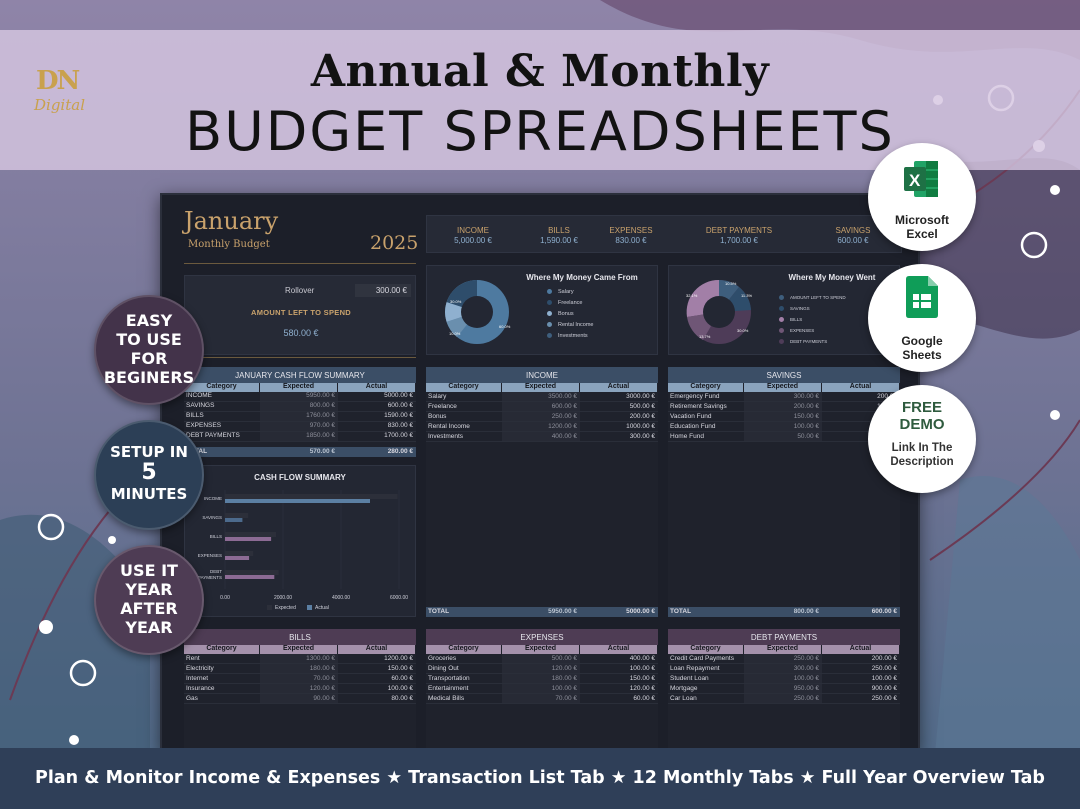  Describe the element at coordinates (853, 230) in the screenshot. I see `summary-savings-label: SAVINGS` at that location.